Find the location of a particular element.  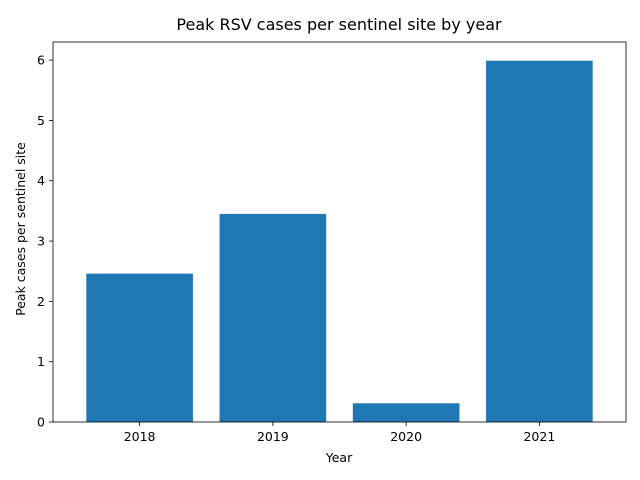

x-tick-label-2018: 2018 is located at coordinates (140, 436).